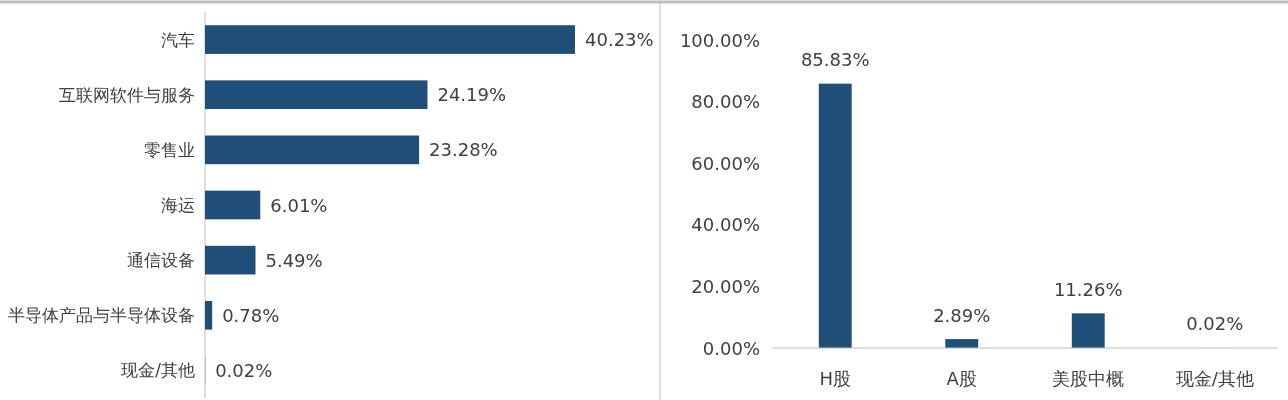 Image resolution: width=1288 pixels, height=400 pixels. Describe the element at coordinates (731, 348) in the screenshot. I see `y-tick-label: 0.00%` at that location.